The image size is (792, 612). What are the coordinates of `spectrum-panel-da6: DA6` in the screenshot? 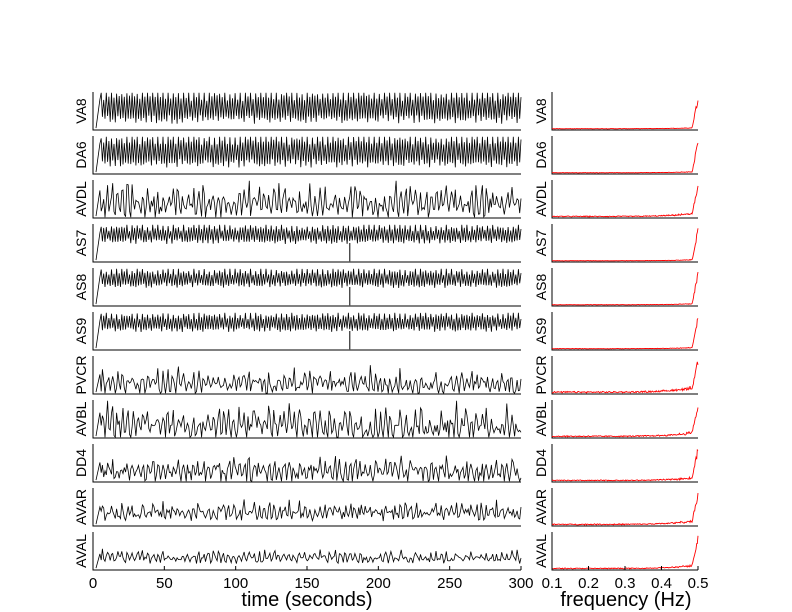 It's located at (616, 155).